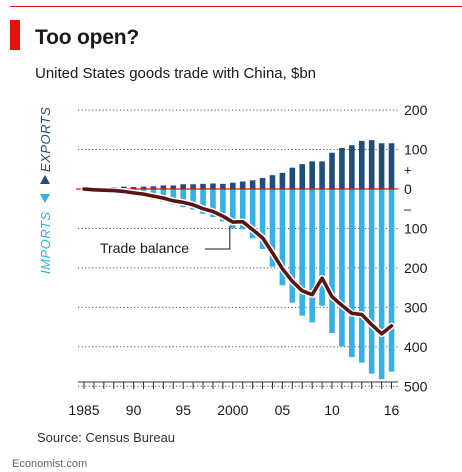  What do you see at coordinates (83, 410) in the screenshot?
I see `x-tick-label: 1985` at bounding box center [83, 410].